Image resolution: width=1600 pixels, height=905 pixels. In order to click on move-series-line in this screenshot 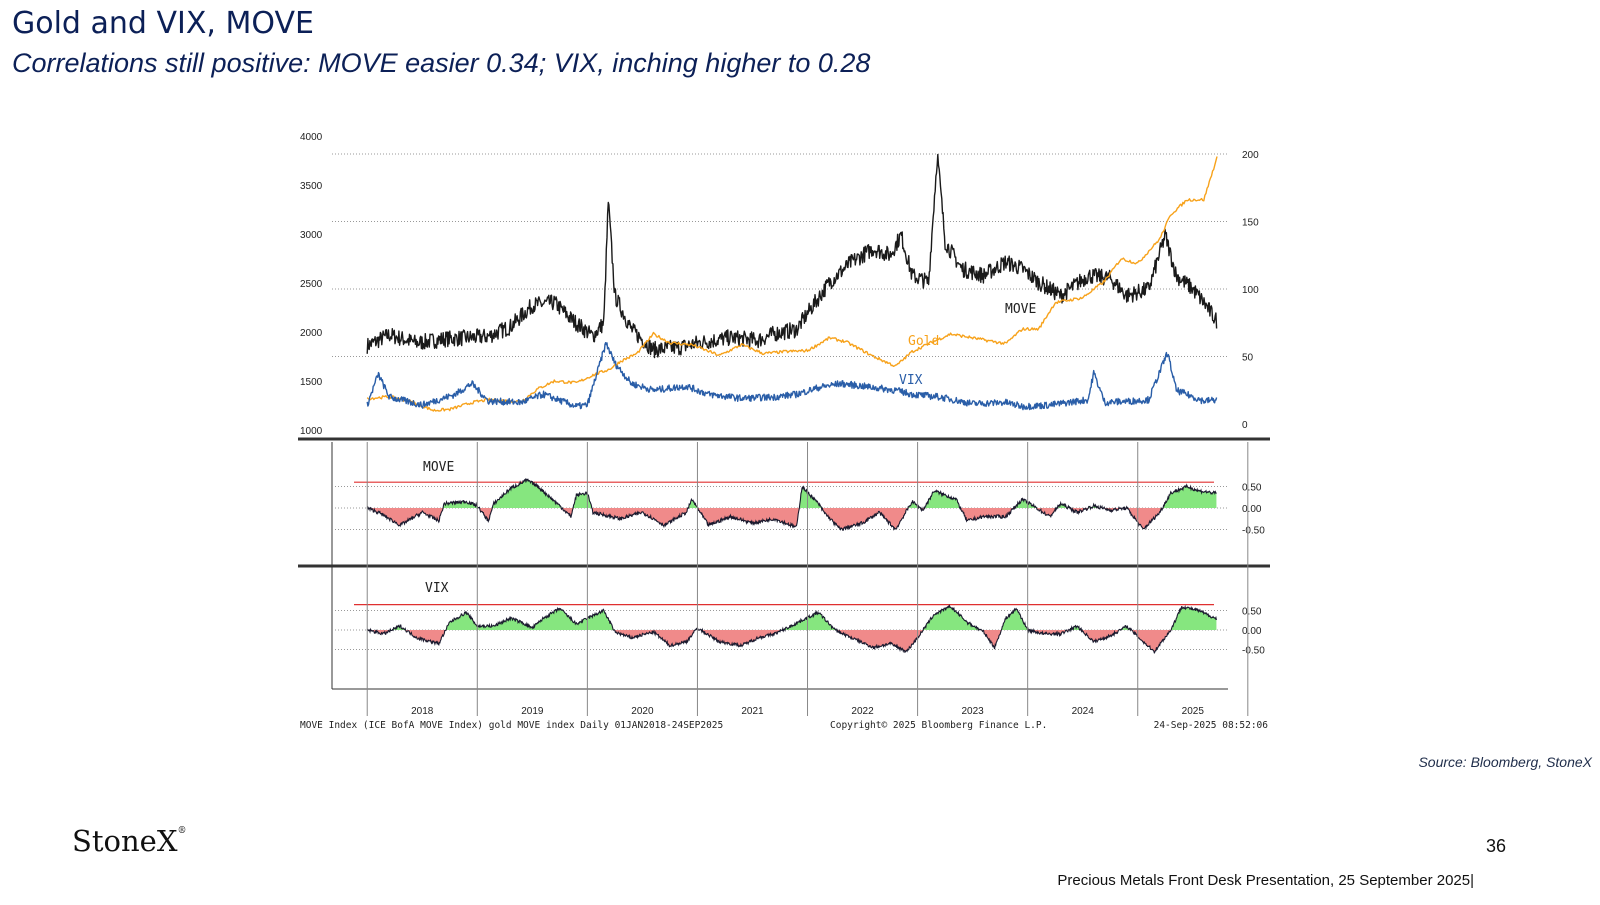, I will do `click(792, 256)`.